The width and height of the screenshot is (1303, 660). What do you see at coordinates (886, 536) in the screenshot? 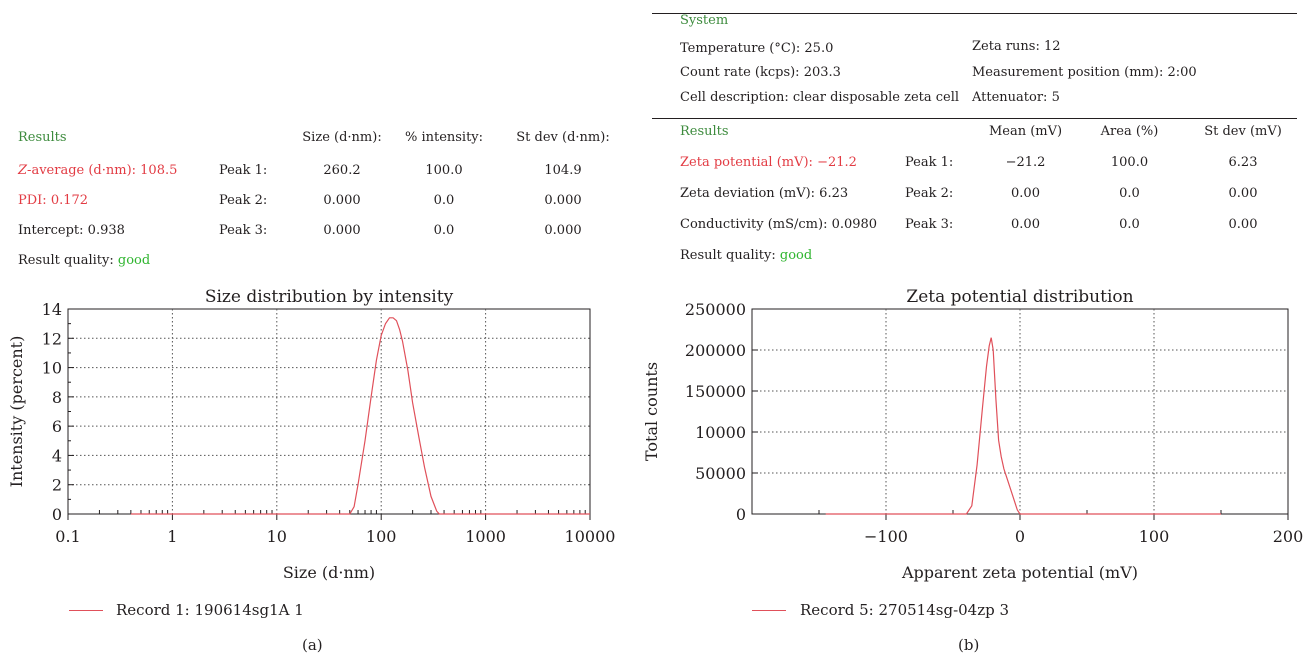
I see `x-tick-label: −100` at bounding box center [886, 536].